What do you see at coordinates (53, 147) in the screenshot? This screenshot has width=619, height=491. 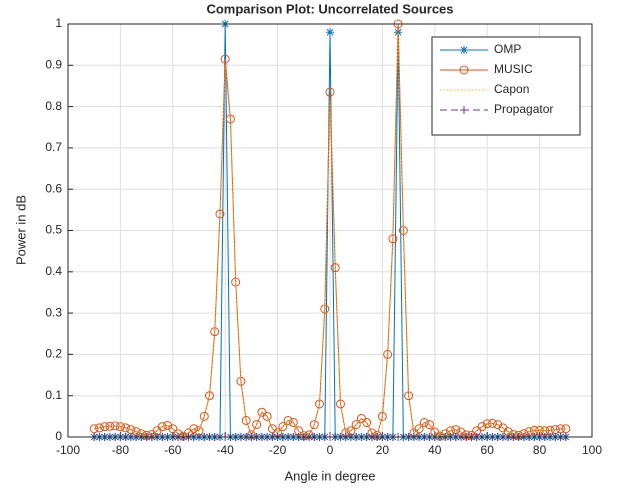 I see `y-tick-label: 0.7` at bounding box center [53, 147].